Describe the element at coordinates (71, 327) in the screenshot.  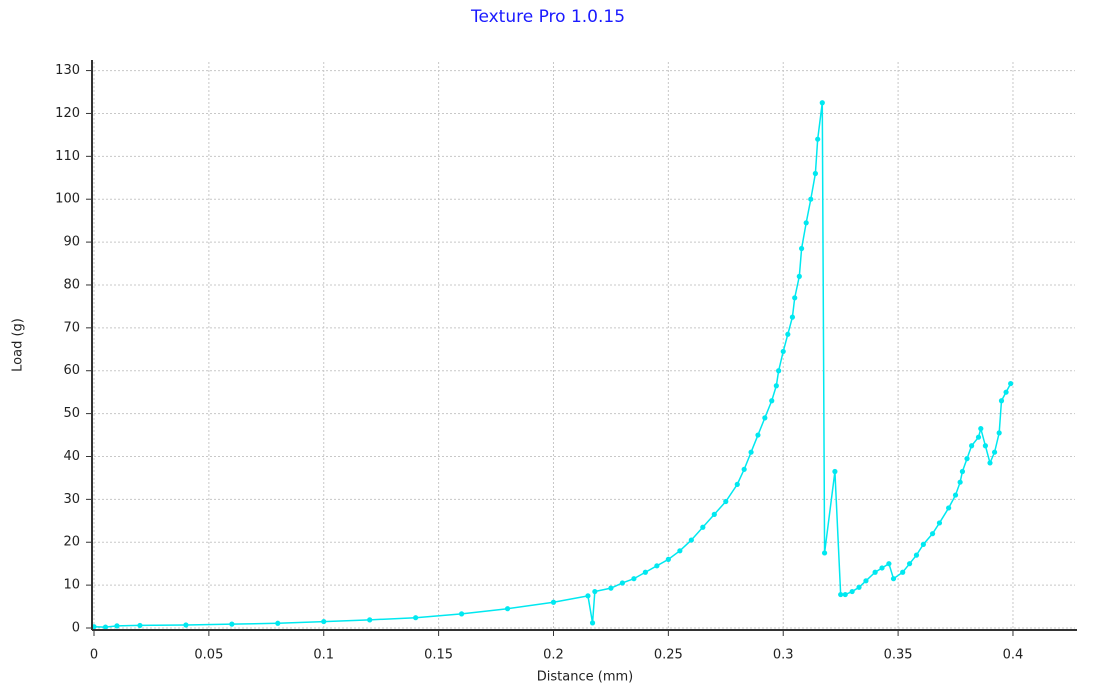
I see `y-tick-label: 70` at that location.